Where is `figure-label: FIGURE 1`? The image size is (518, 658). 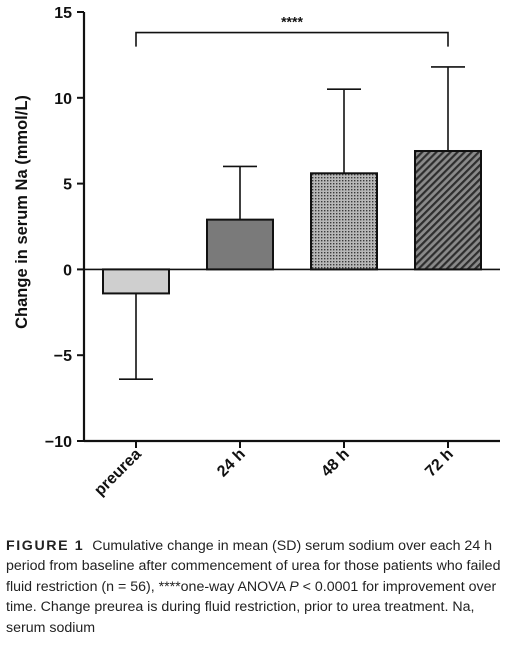 figure-label: FIGURE 1 is located at coordinates (45, 546).